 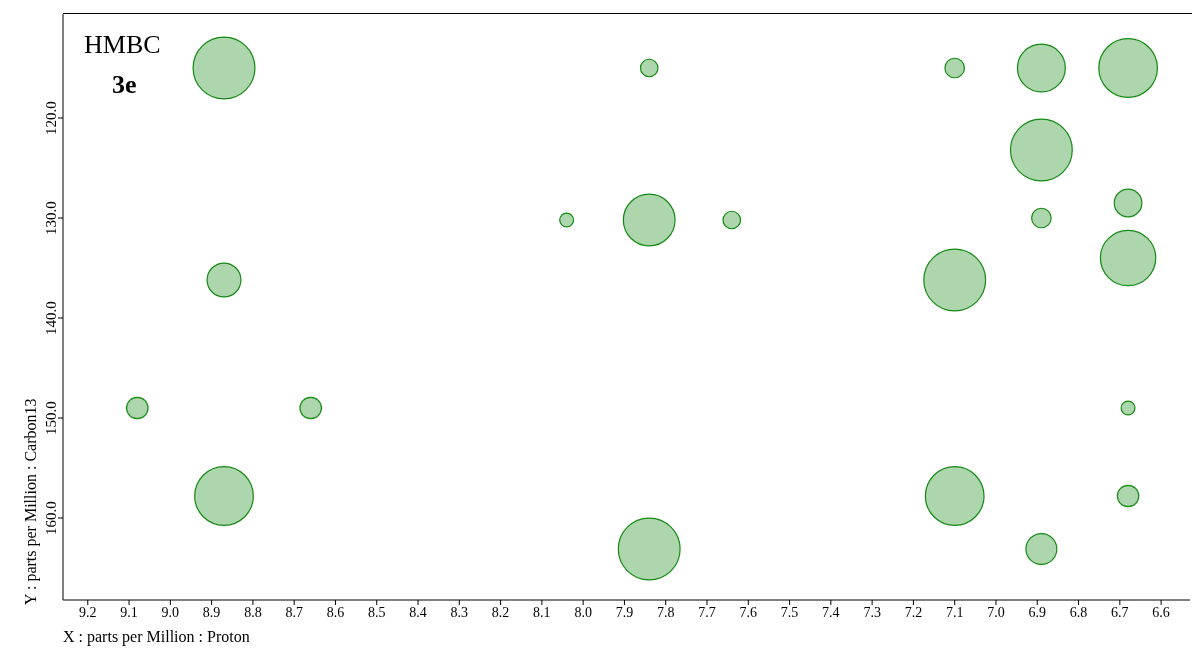 What do you see at coordinates (211, 612) in the screenshot?
I see `x-tick-label: 8.9` at bounding box center [211, 612].